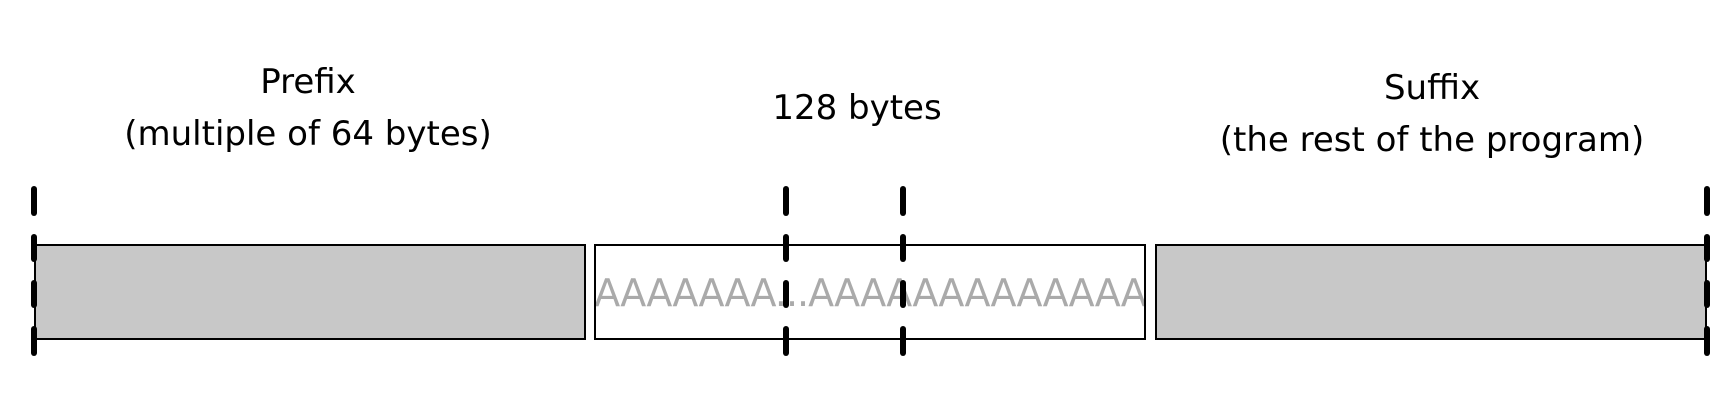 This screenshot has height=409, width=1733. What do you see at coordinates (1432, 114) in the screenshot?
I see `suffix-label: Suffix (the rest of the program)` at bounding box center [1432, 114].